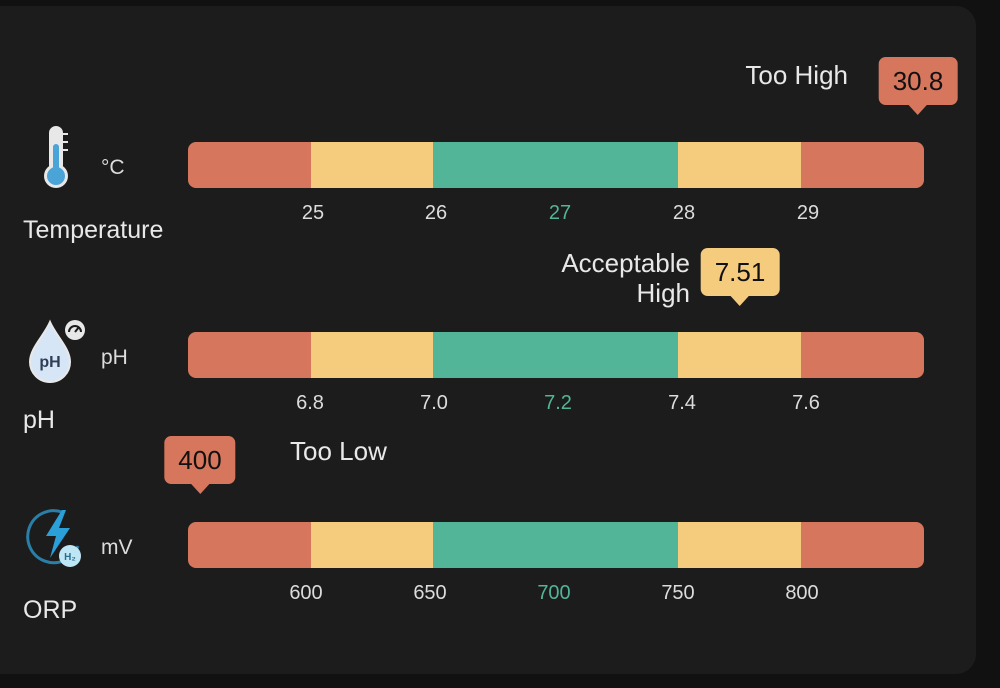 The width and height of the screenshot is (1000, 688). What do you see at coordinates (554, 593) in the screenshot?
I see `tick-label-target: 700` at bounding box center [554, 593].